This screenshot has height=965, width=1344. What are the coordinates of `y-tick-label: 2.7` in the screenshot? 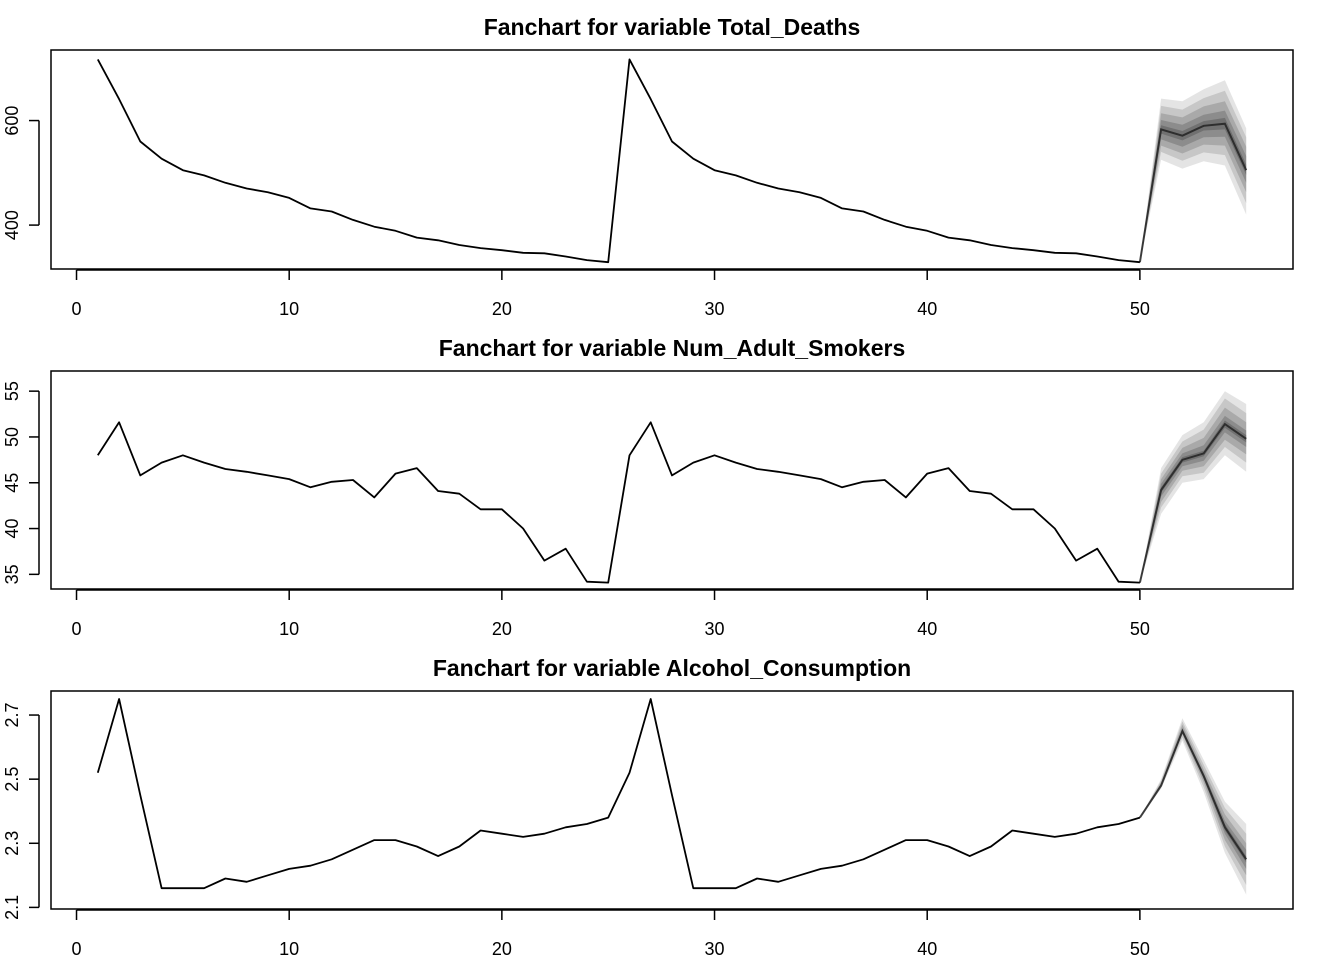 It's located at (12, 715).